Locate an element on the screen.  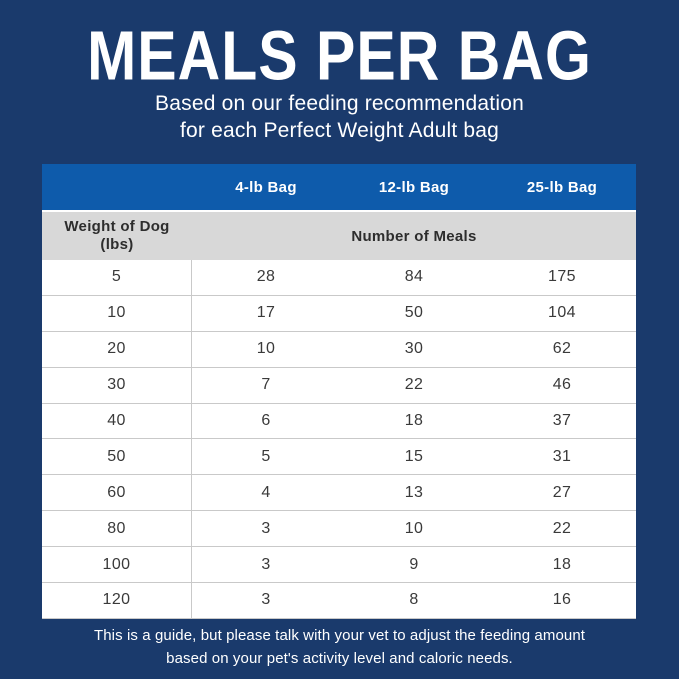
table-row: 20 10 30 62 is located at coordinates (339, 349).